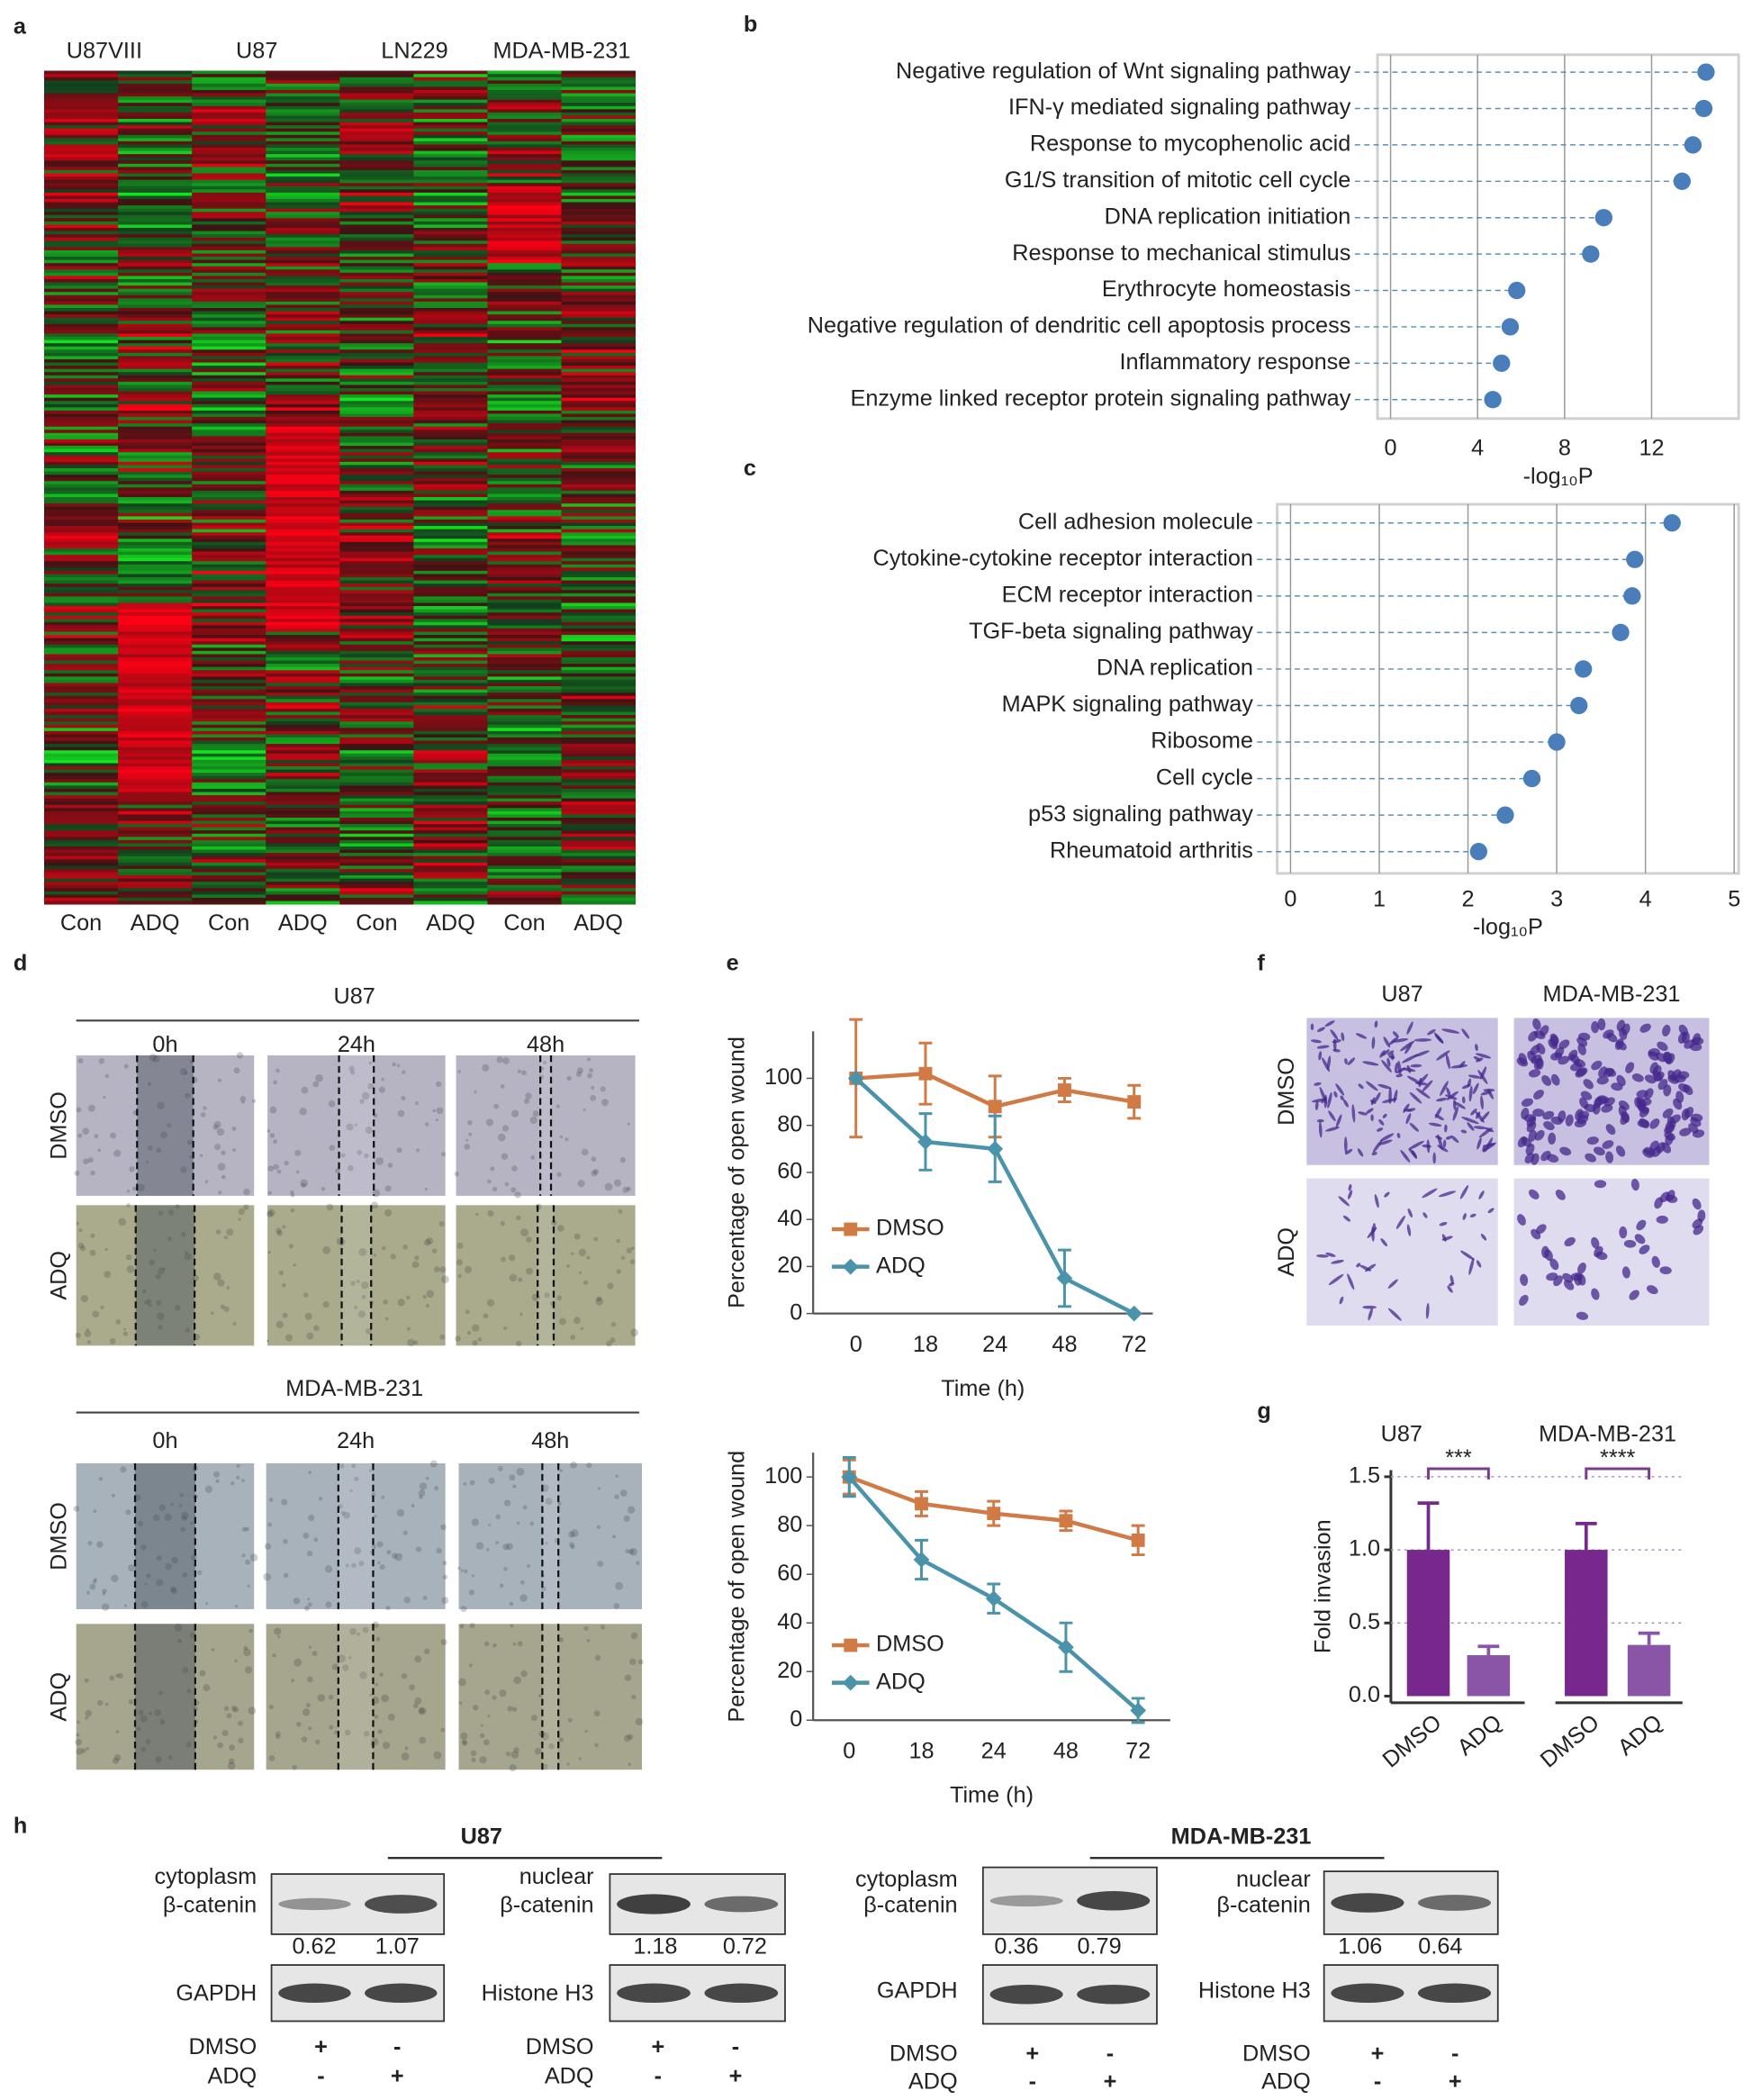 This screenshot has width=1752, height=2100. What do you see at coordinates (1377, 2081) in the screenshot?
I see `treatment-sign: -` at bounding box center [1377, 2081].